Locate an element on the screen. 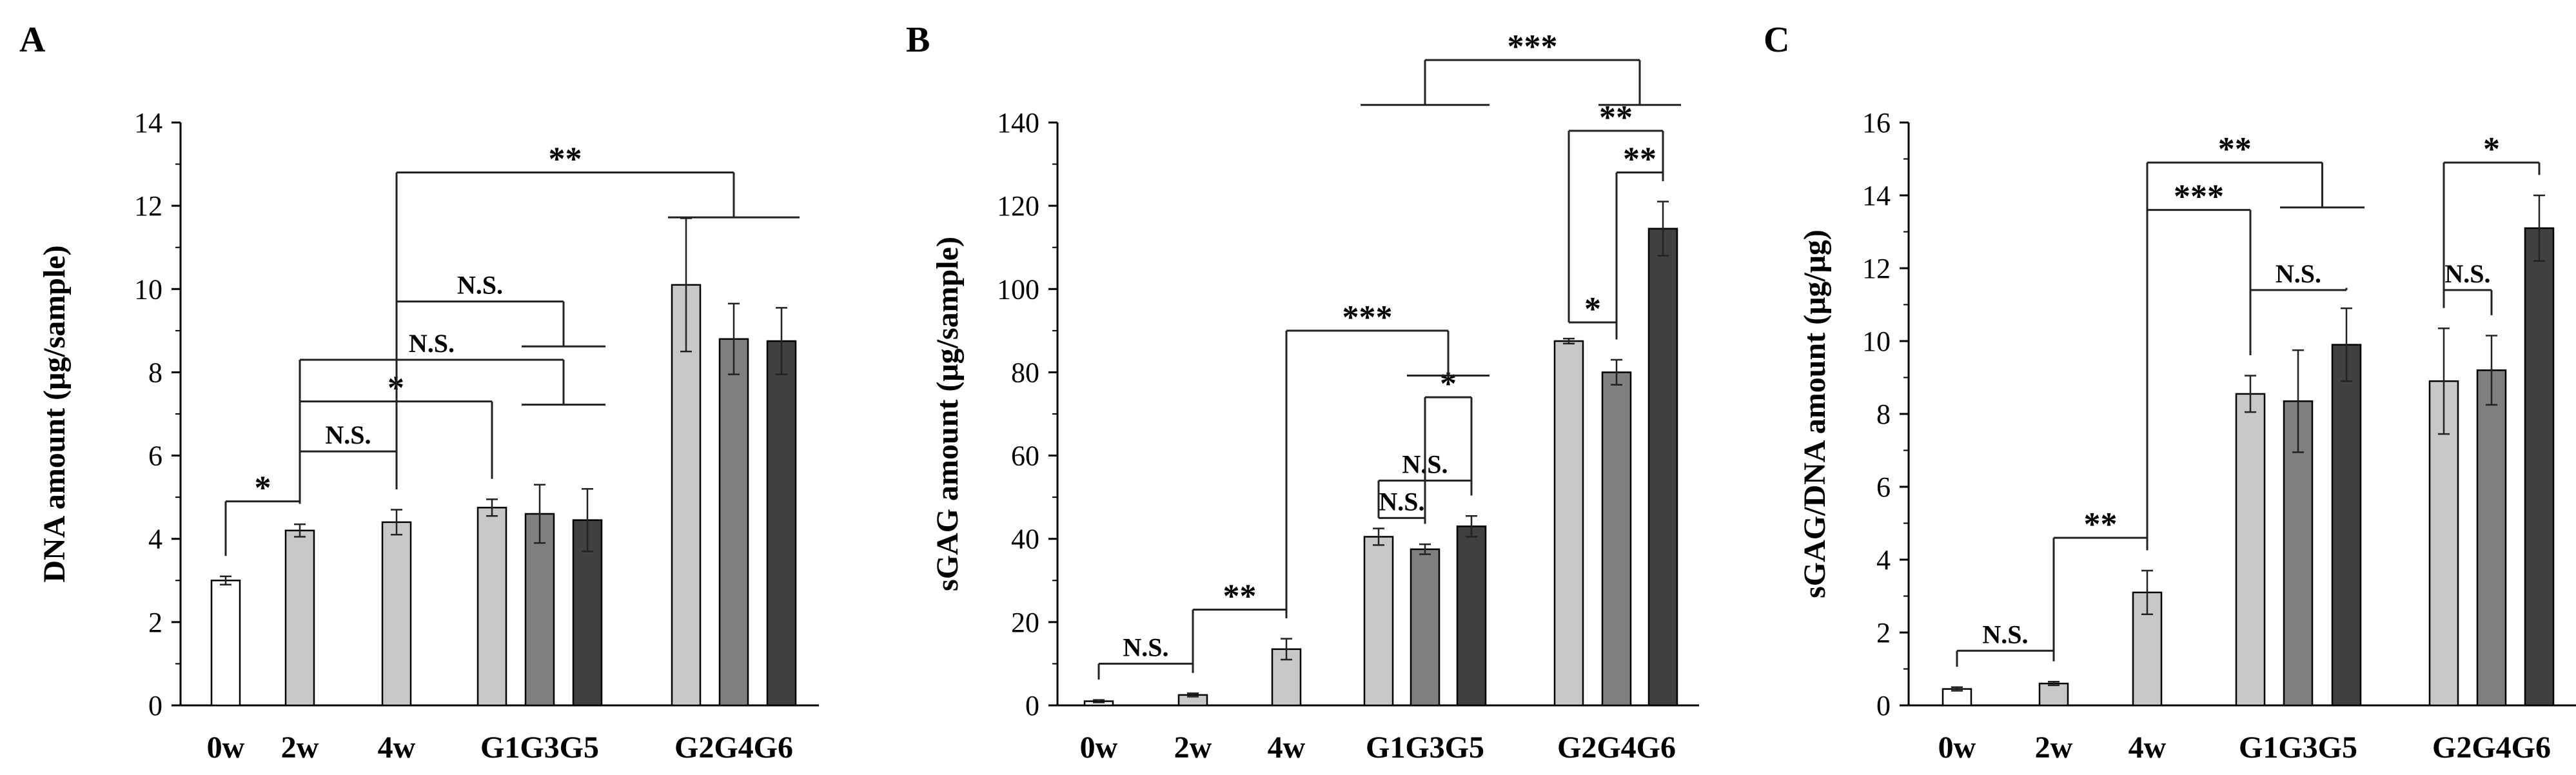  panel-c-y-tick-label: 8 is located at coordinates (1883, 414).